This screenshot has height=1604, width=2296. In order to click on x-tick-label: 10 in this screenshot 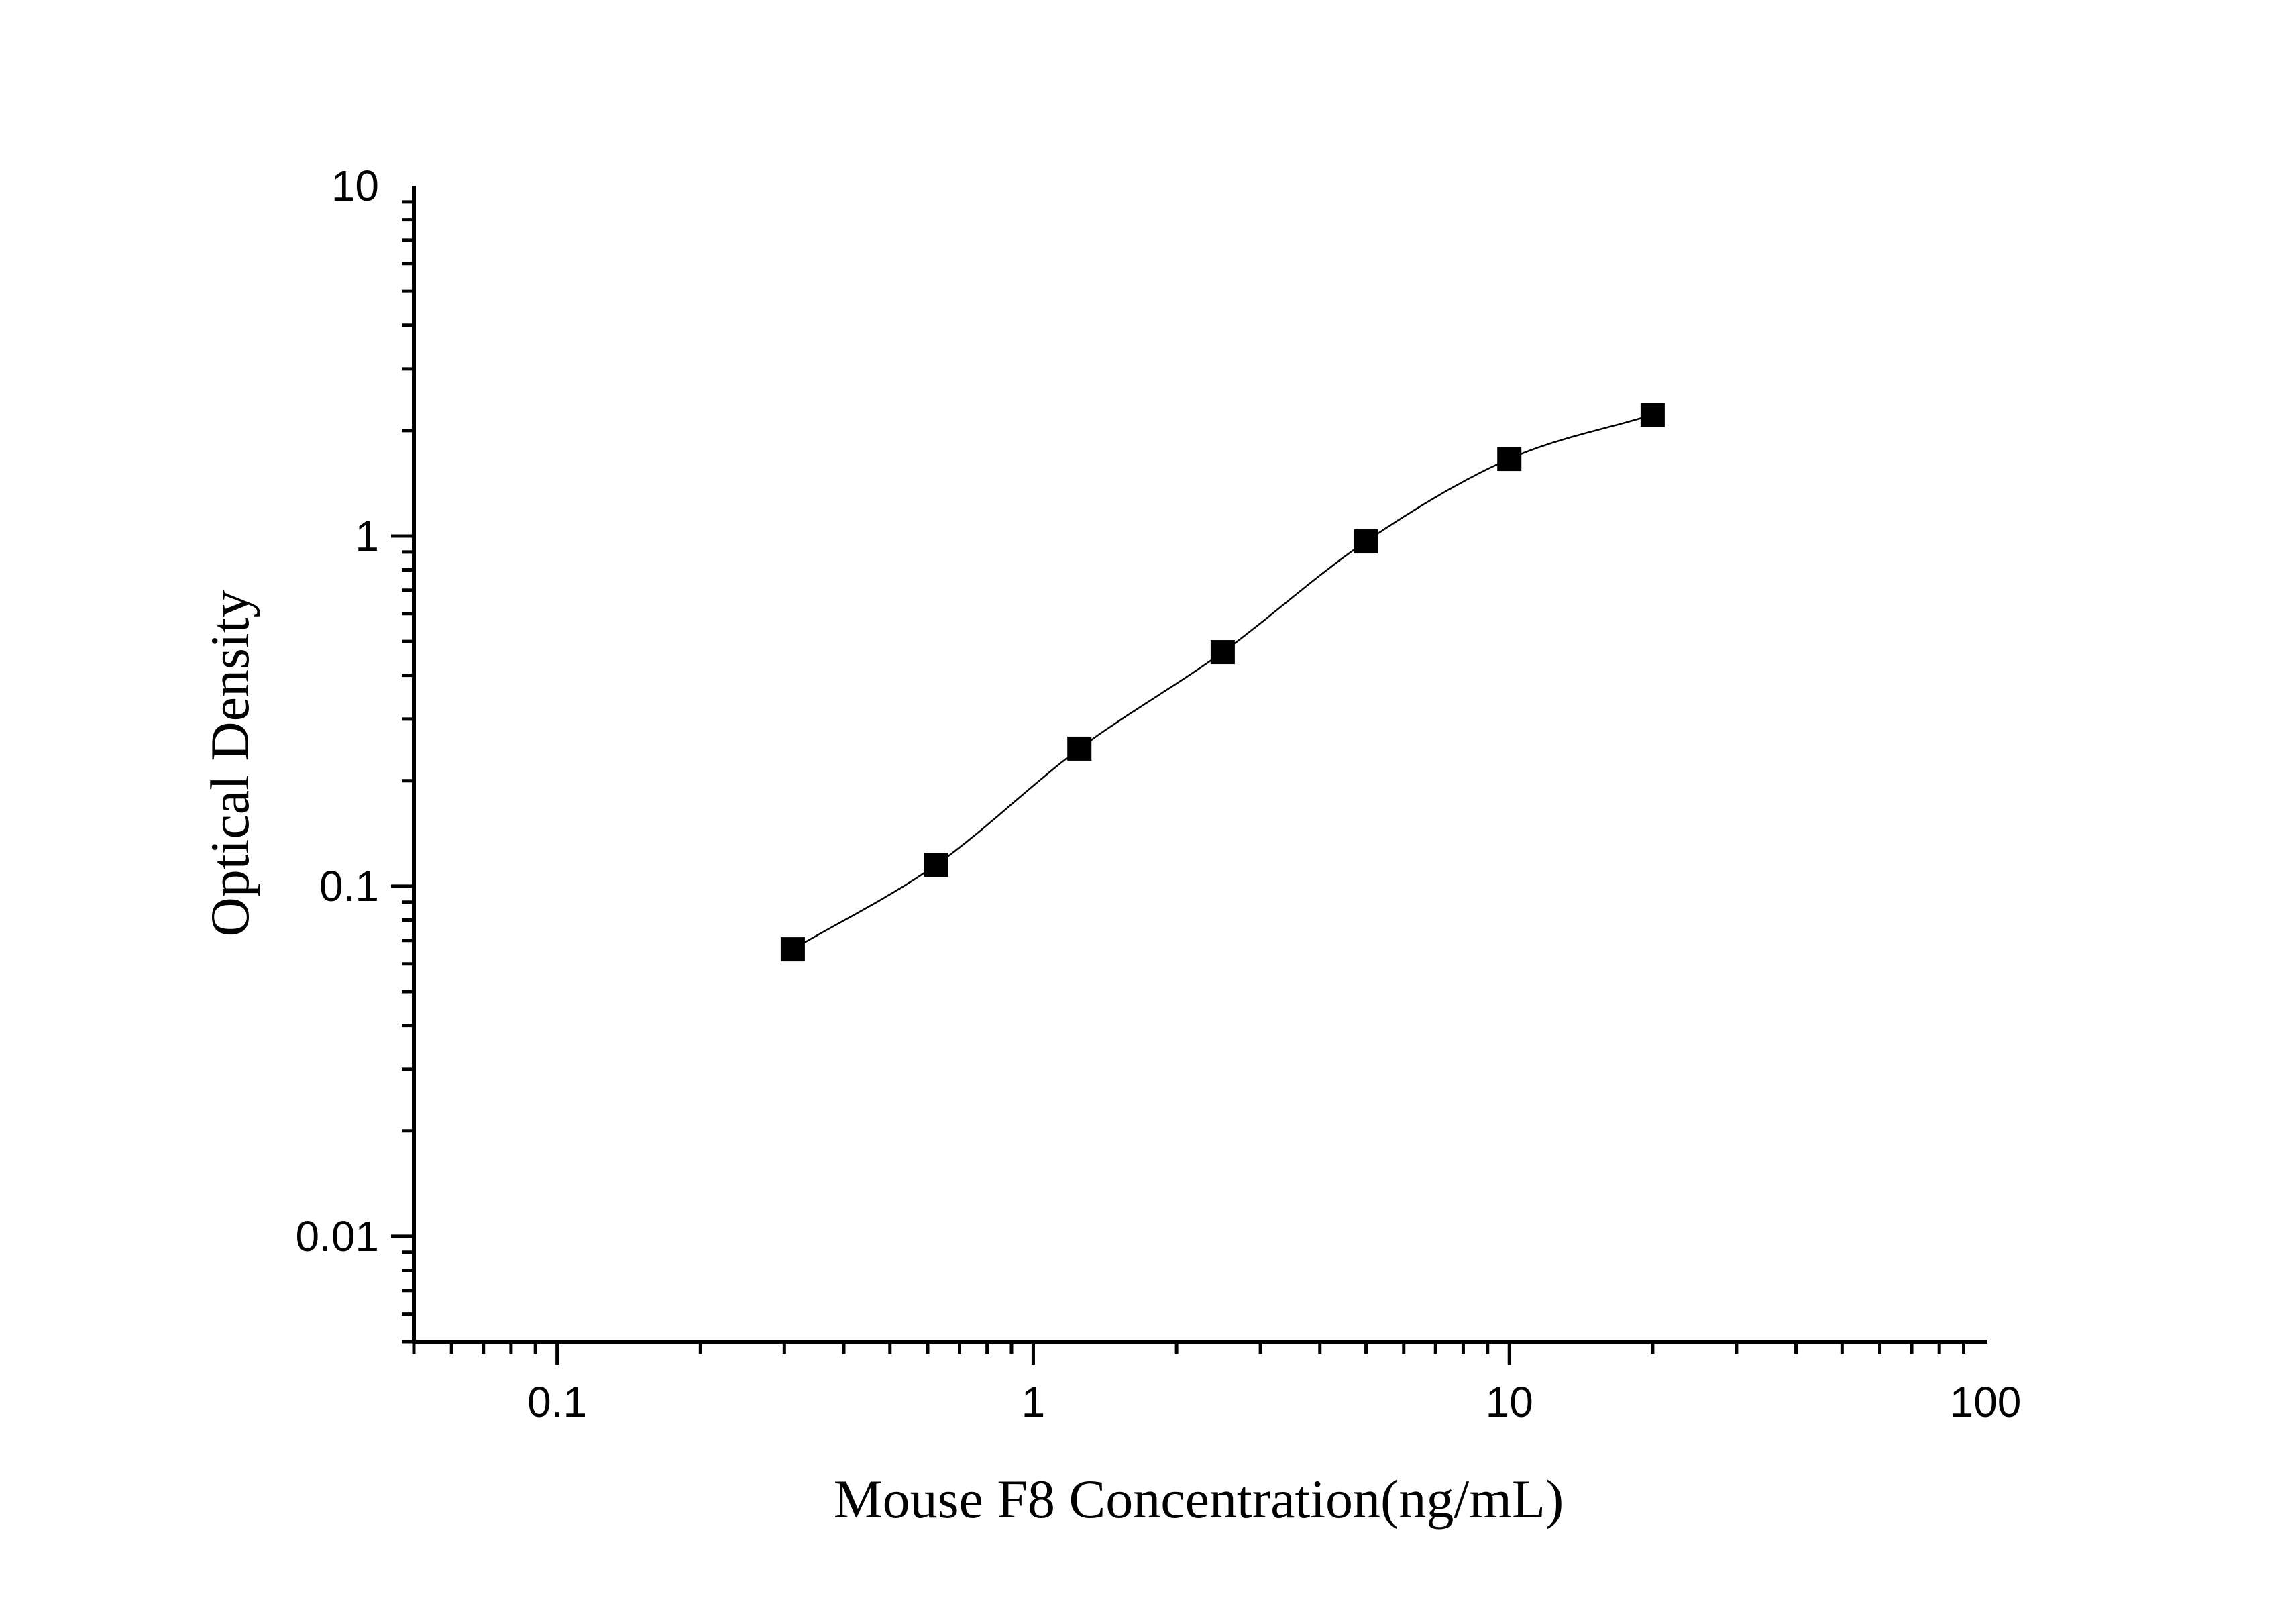, I will do `click(1509, 1402)`.